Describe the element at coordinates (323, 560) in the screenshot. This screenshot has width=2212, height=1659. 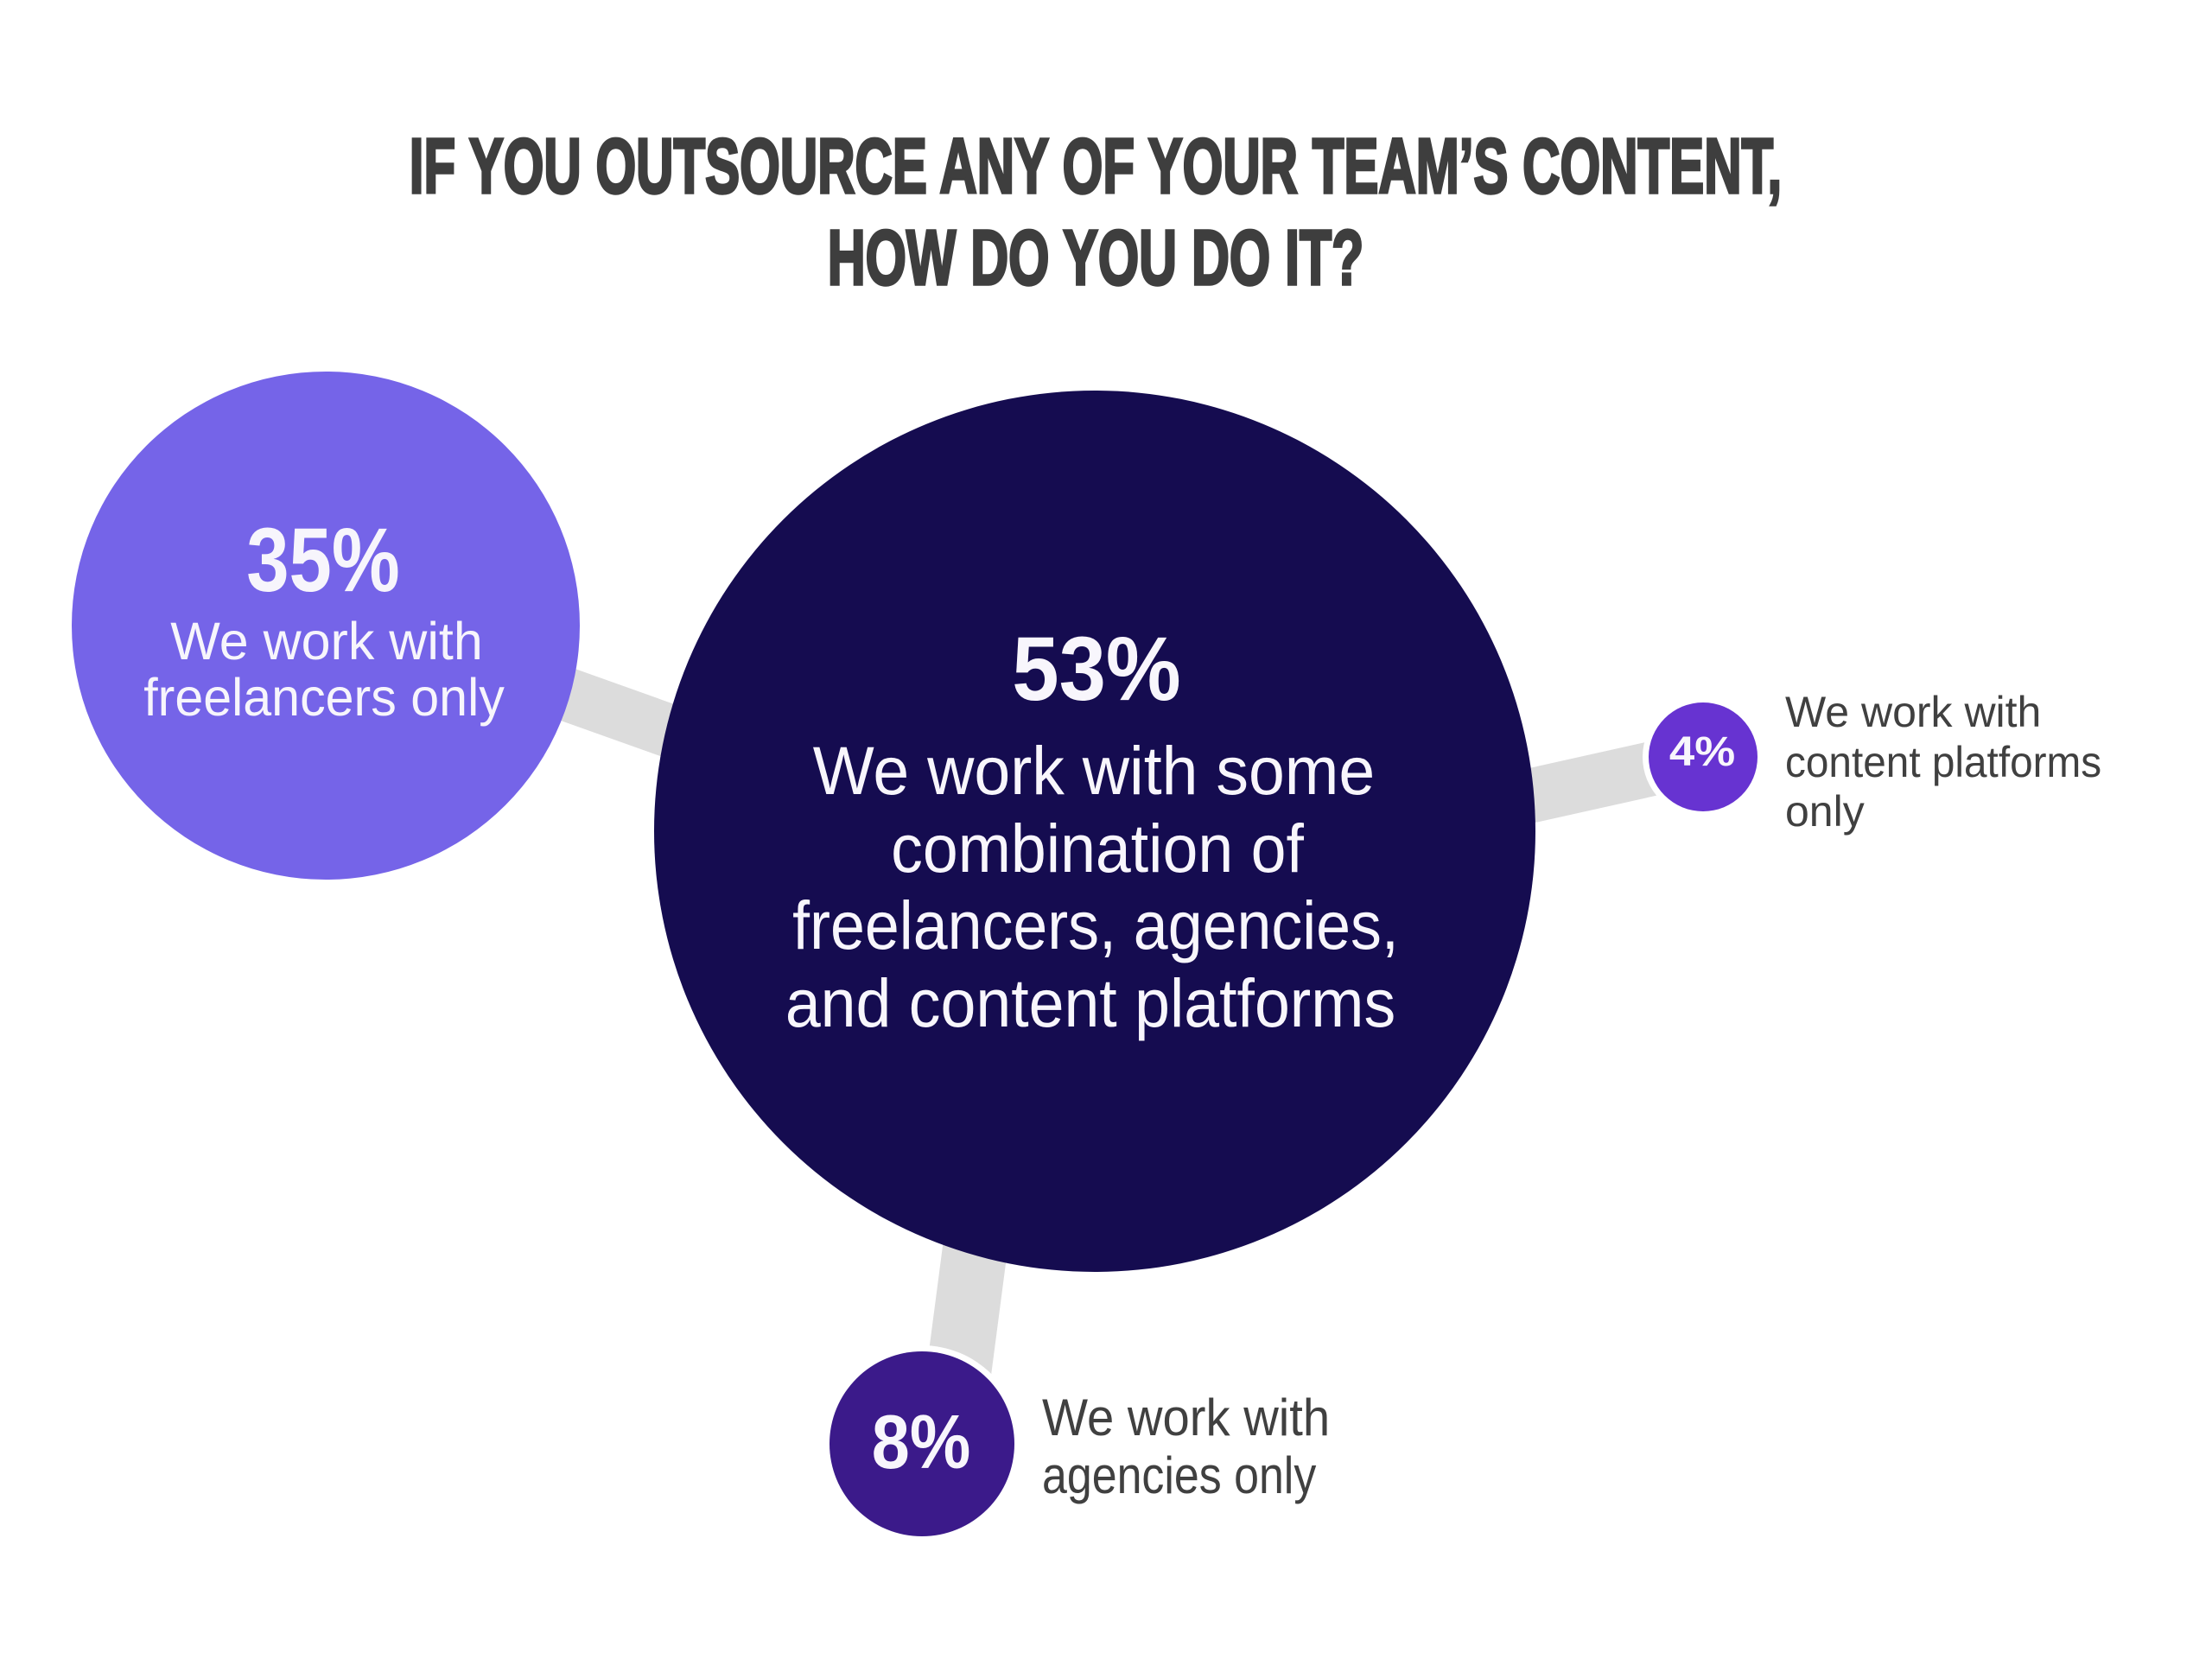
I see `svg-text: 35%` at that location.